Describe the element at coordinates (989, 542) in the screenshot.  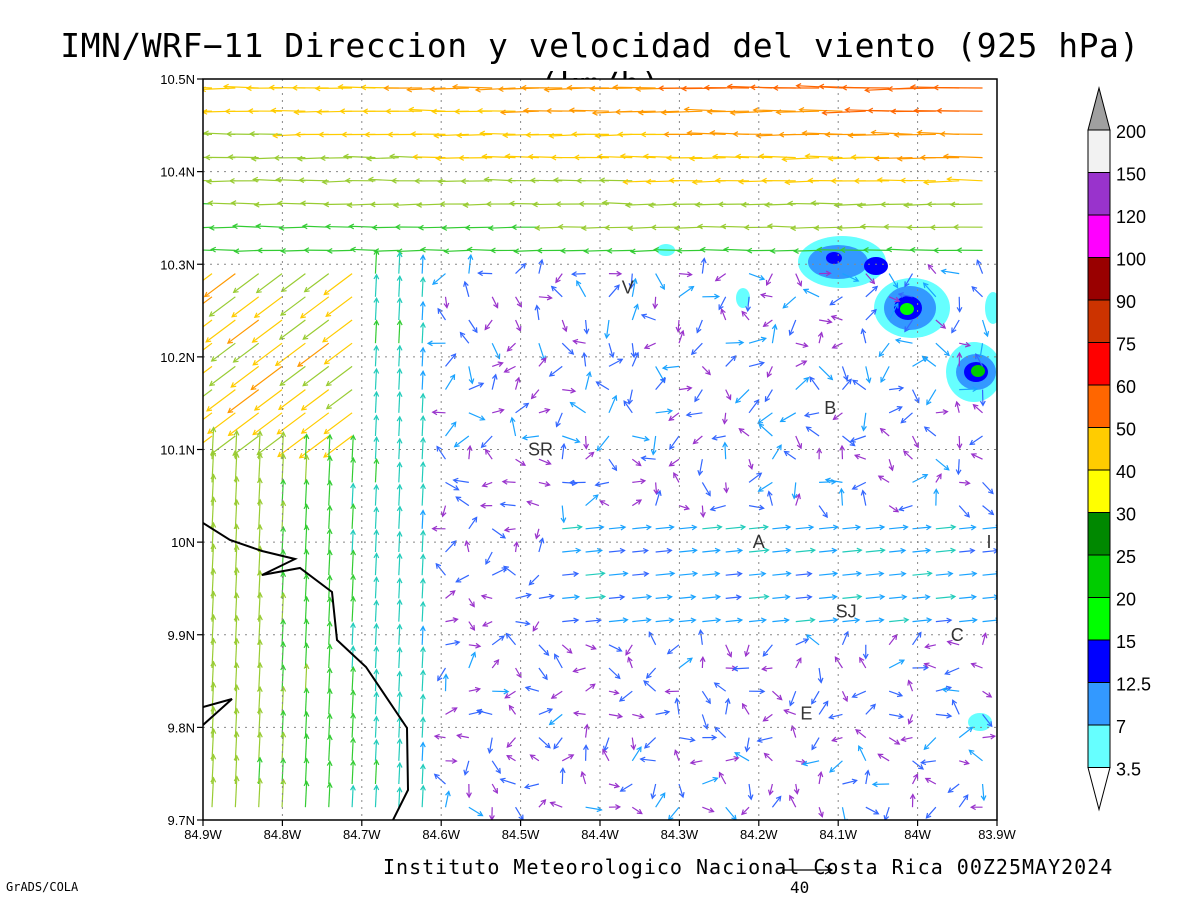
I see `place-label: I` at that location.